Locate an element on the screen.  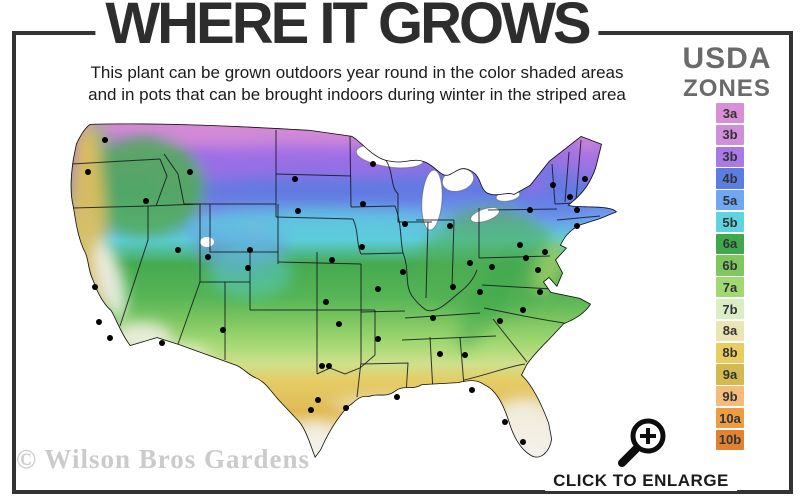
zone-swatch-10a-14: 10a is located at coordinates (730, 418).